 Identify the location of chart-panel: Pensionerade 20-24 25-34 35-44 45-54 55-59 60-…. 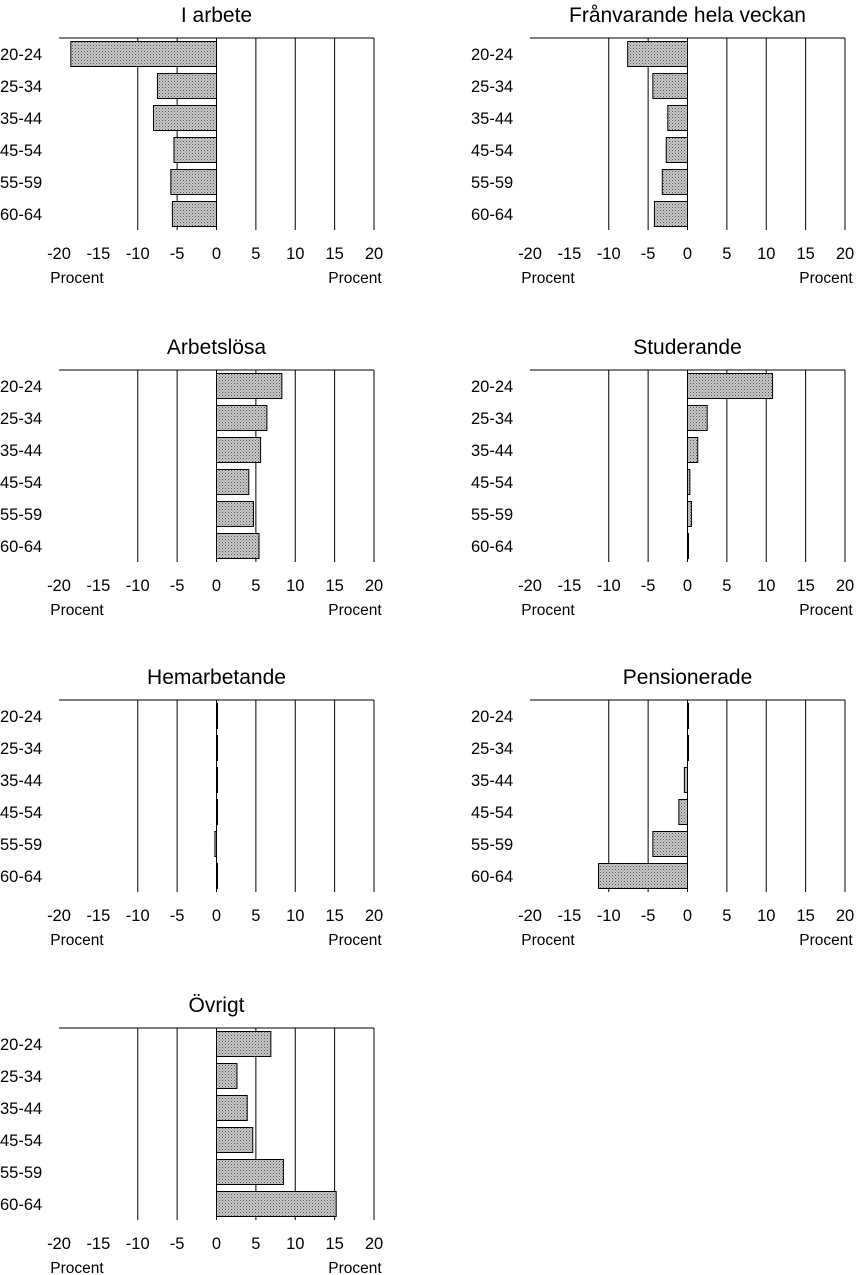
(662, 807).